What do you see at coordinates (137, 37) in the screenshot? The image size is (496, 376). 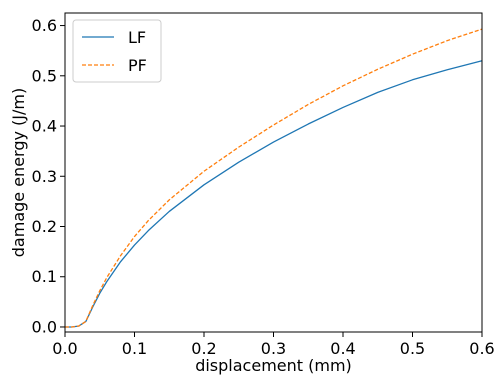 I see `legend-label-lf: LF` at bounding box center [137, 37].